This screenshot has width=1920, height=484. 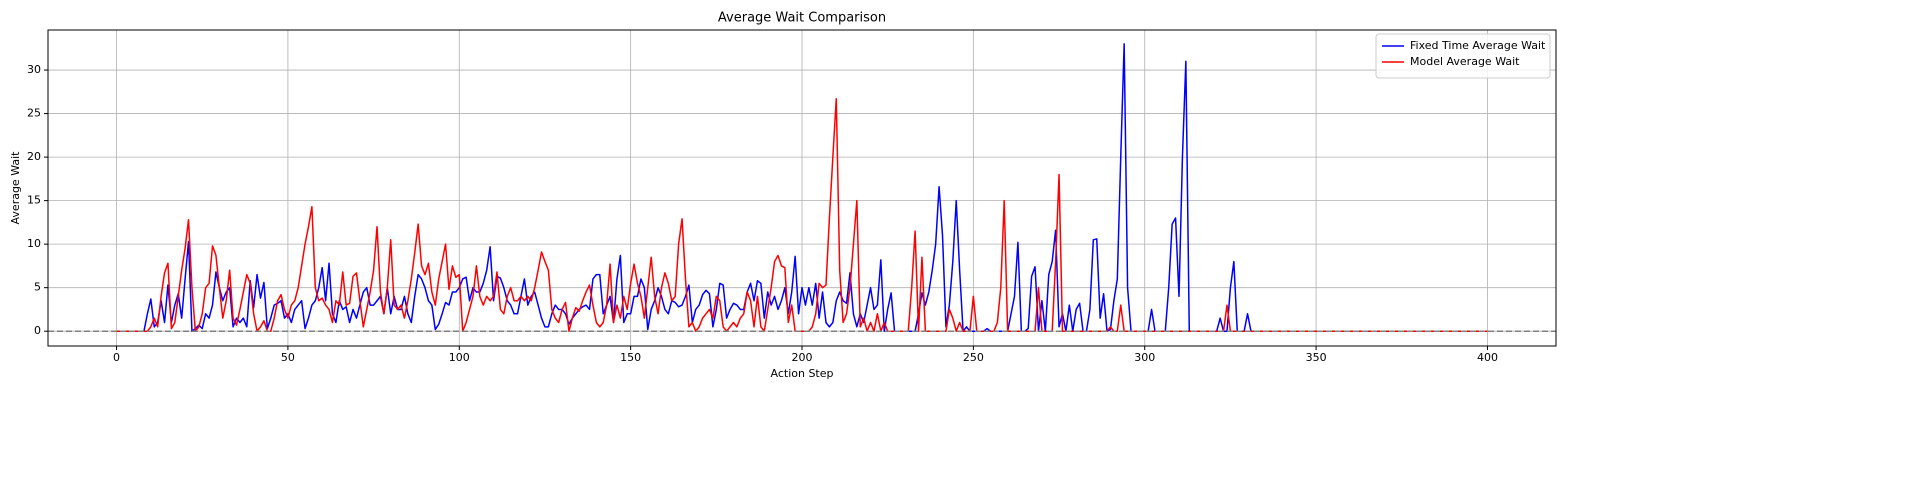 What do you see at coordinates (37, 287) in the screenshot?
I see `y-tick-label: 5` at bounding box center [37, 287].